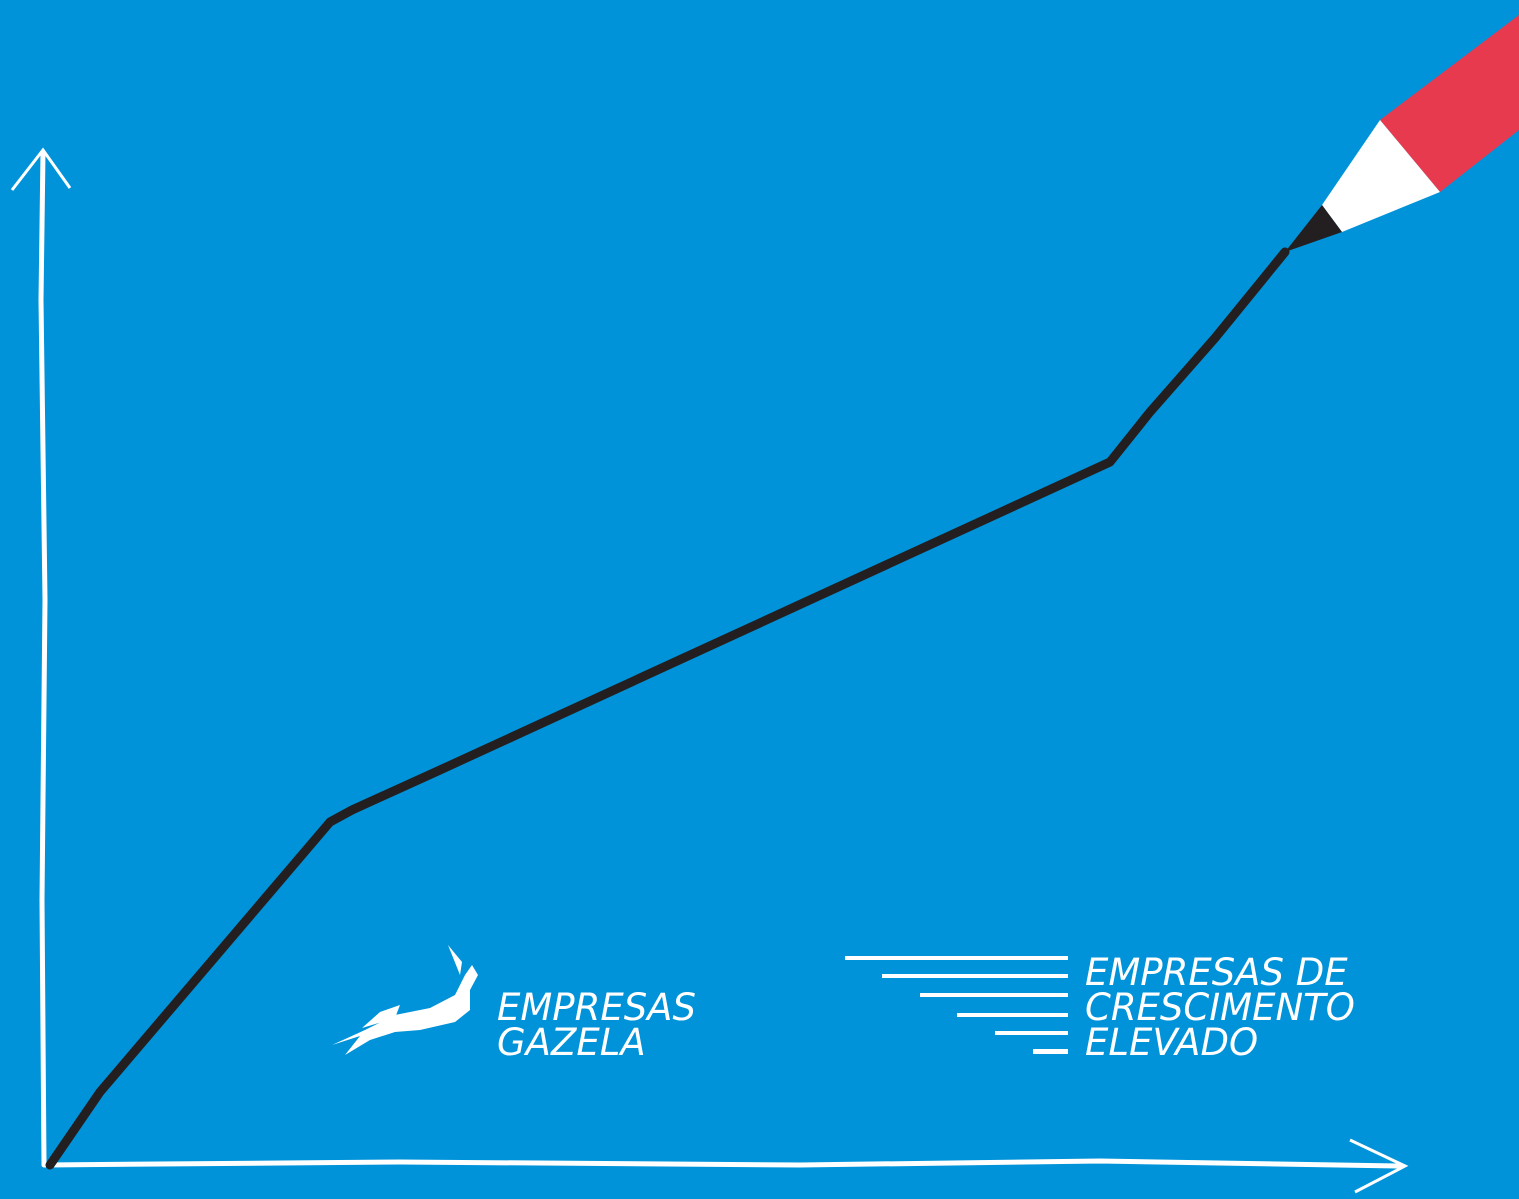 The height and width of the screenshot is (1199, 1519). What do you see at coordinates (1379, 1166) in the screenshot?
I see `x-axis-arrow` at bounding box center [1379, 1166].